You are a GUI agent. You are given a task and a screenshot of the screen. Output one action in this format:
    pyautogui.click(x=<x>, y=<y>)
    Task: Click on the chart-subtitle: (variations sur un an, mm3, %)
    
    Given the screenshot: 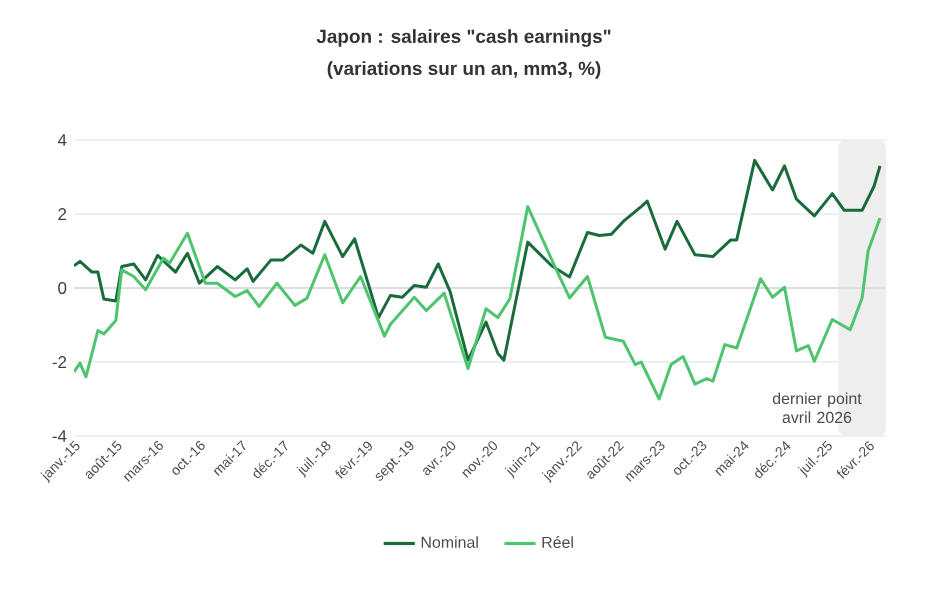 What is the action you would take?
    pyautogui.click(x=464, y=70)
    